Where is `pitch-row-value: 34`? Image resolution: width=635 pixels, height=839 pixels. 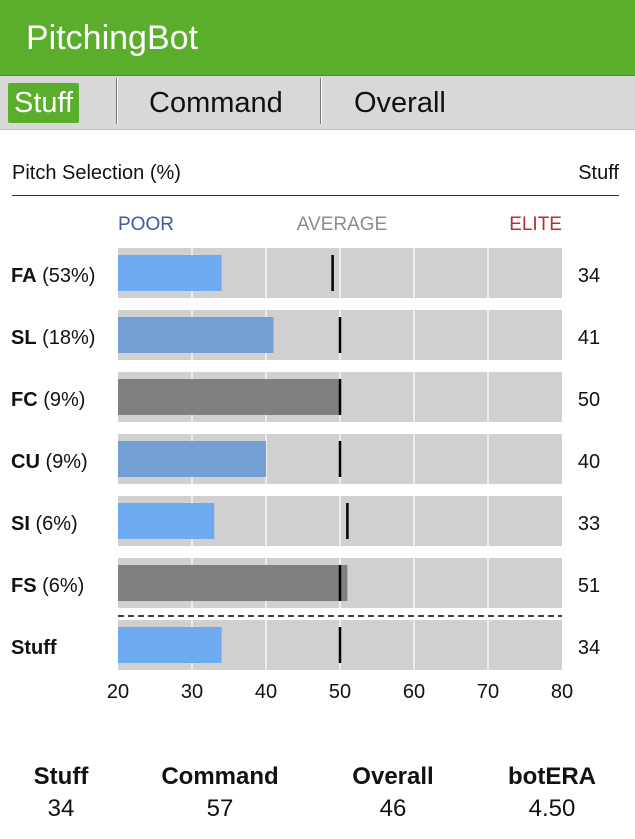 pitch-row-value: 34 is located at coordinates (589, 276).